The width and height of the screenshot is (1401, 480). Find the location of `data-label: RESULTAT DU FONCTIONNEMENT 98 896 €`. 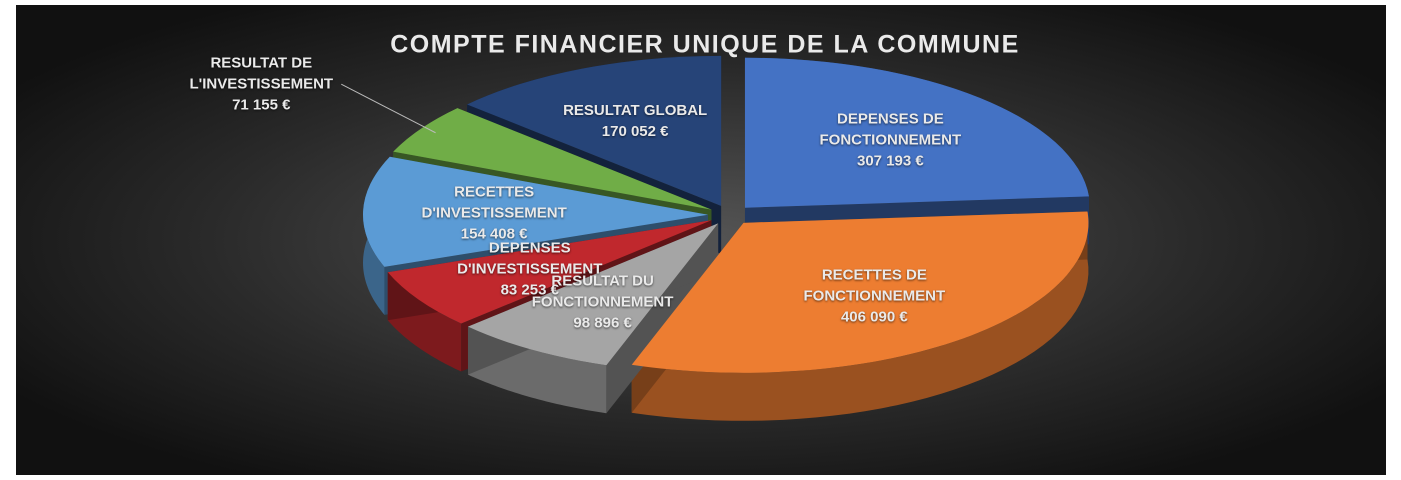

data-label: RESULTAT DU FONCTIONNEMENT 98 896 € is located at coordinates (603, 301).